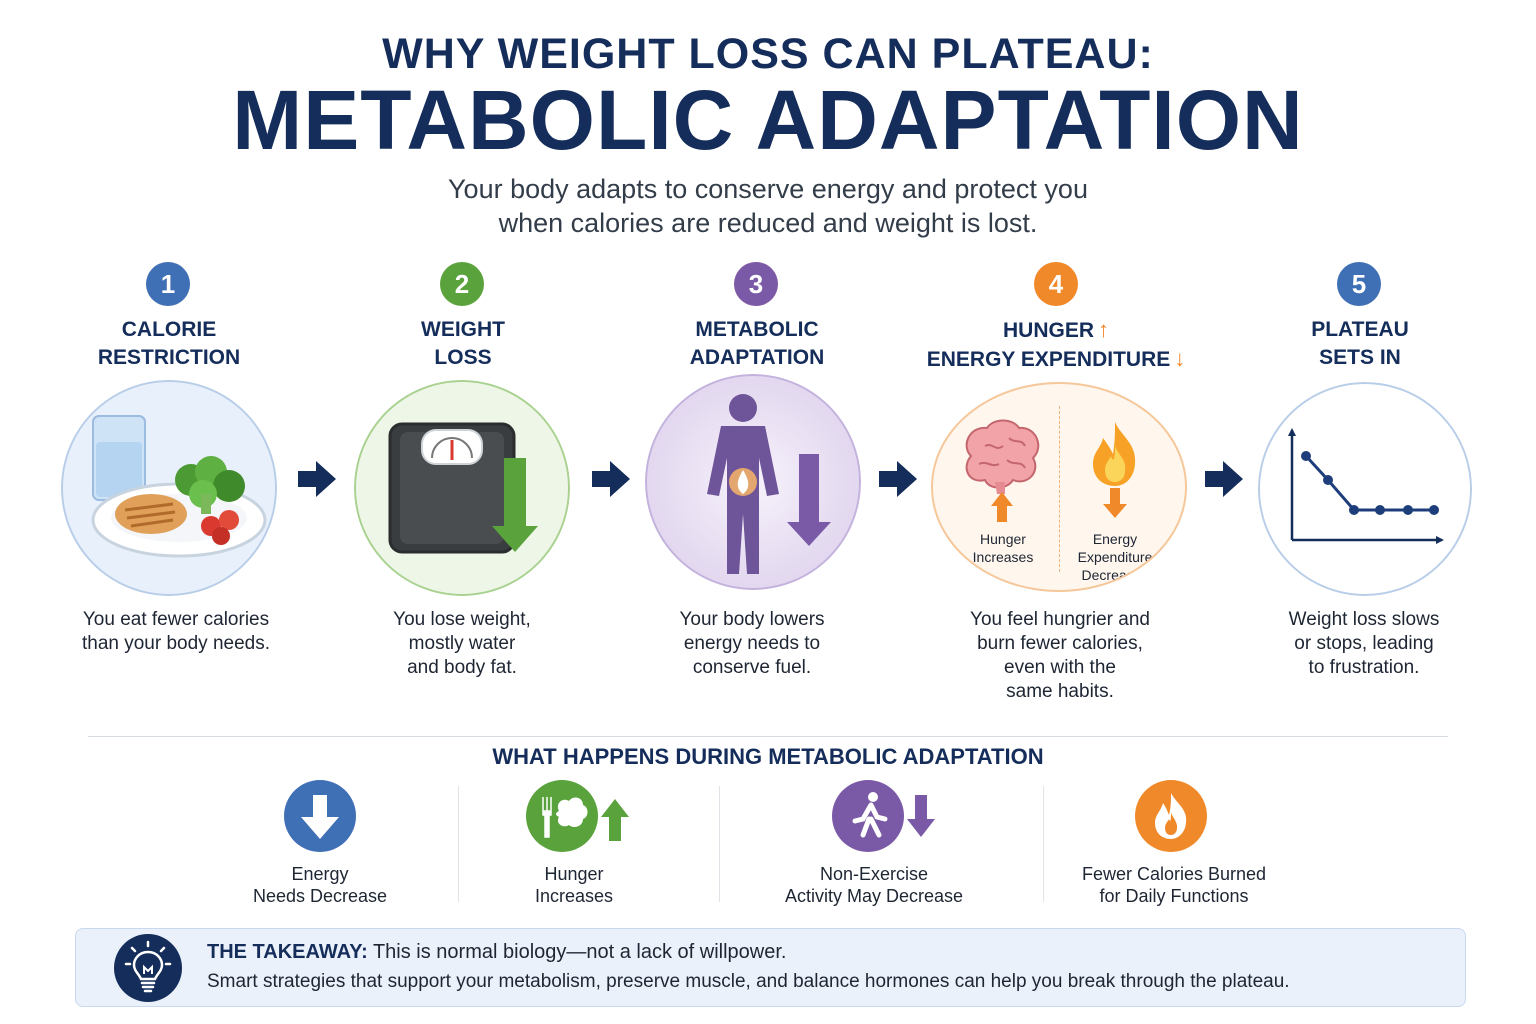 The height and width of the screenshot is (1024, 1536). What do you see at coordinates (462, 284) in the screenshot?
I see `step-number-2: 2` at bounding box center [462, 284].